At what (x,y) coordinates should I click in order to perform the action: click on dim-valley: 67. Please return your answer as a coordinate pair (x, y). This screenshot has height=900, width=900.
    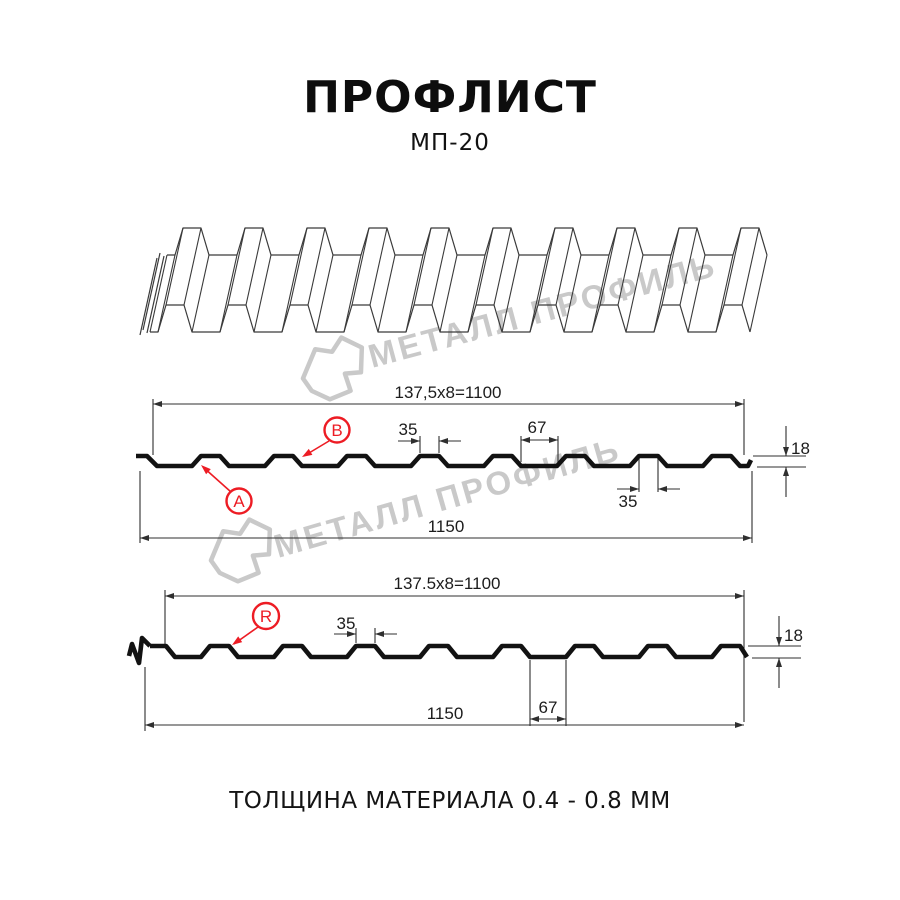
    Looking at the image, I should click on (537, 427).